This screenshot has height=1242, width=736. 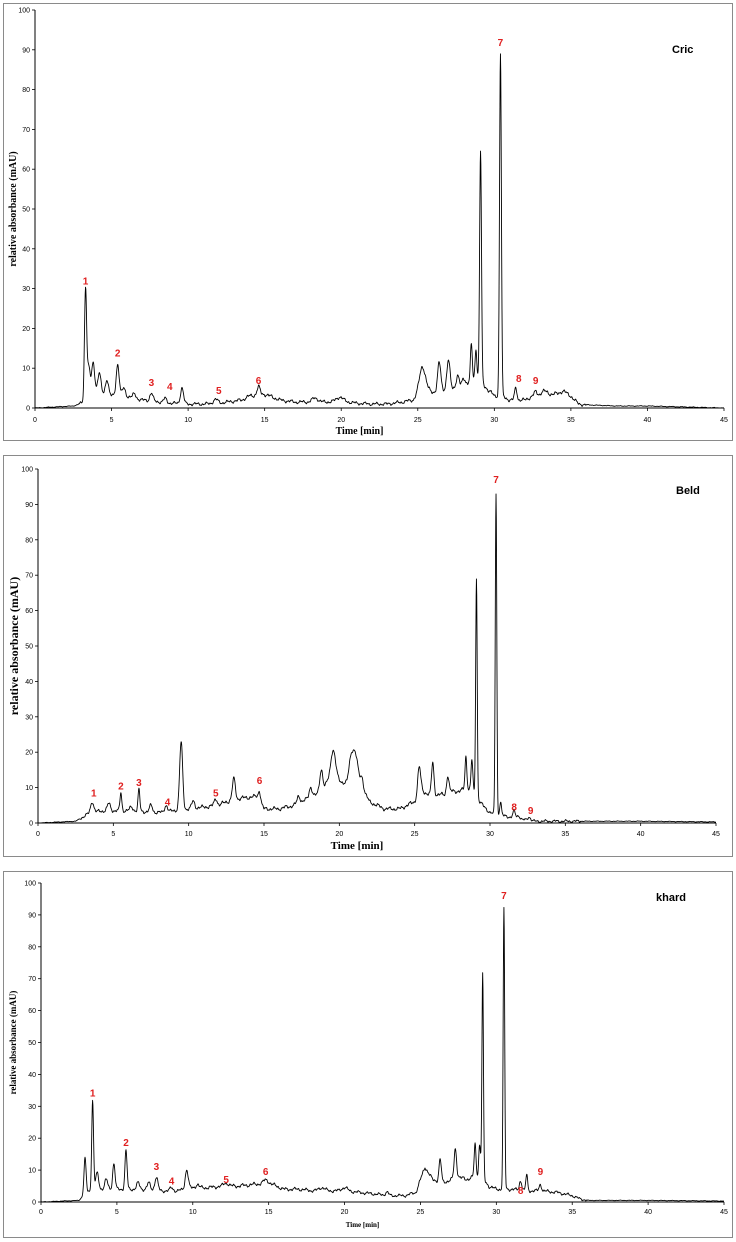 I want to click on sample-name: khard, so click(x=671, y=898).